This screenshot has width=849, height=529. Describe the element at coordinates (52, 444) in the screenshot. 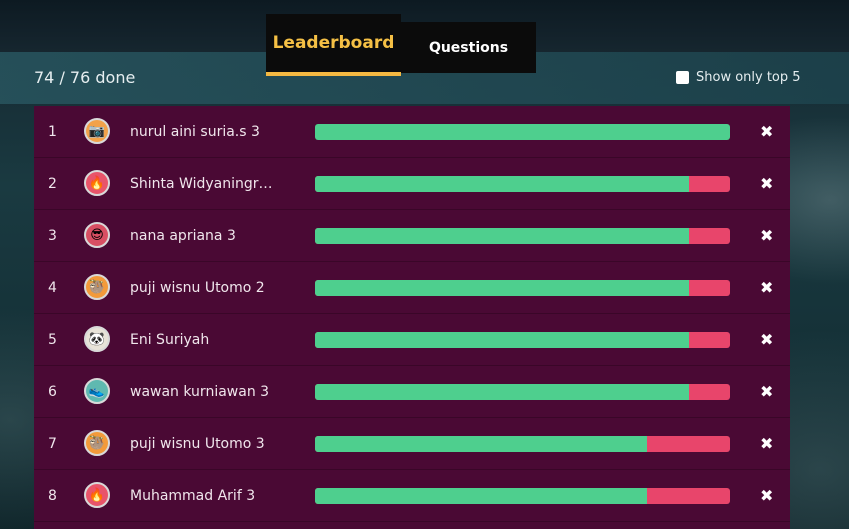

I see `rank-number: 7` at that location.